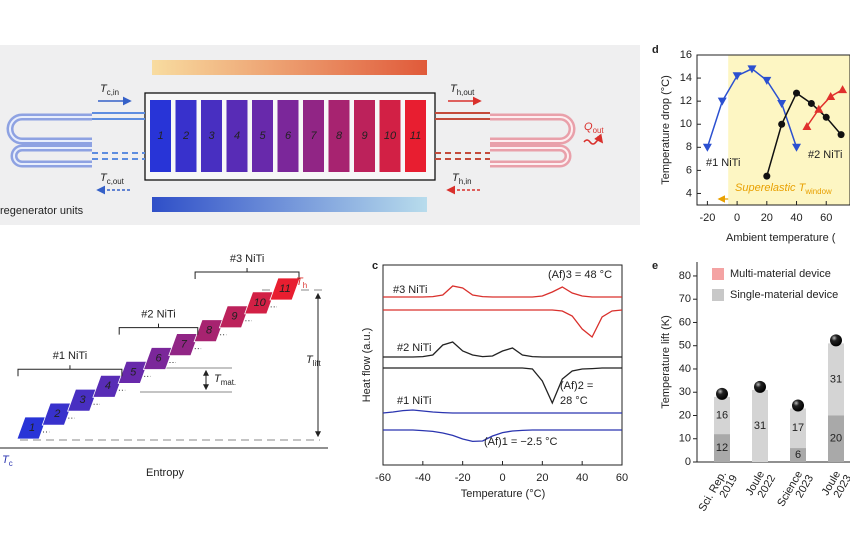  Describe the element at coordinates (686, 101) in the screenshot. I see `y-tick-label: 12` at that location.